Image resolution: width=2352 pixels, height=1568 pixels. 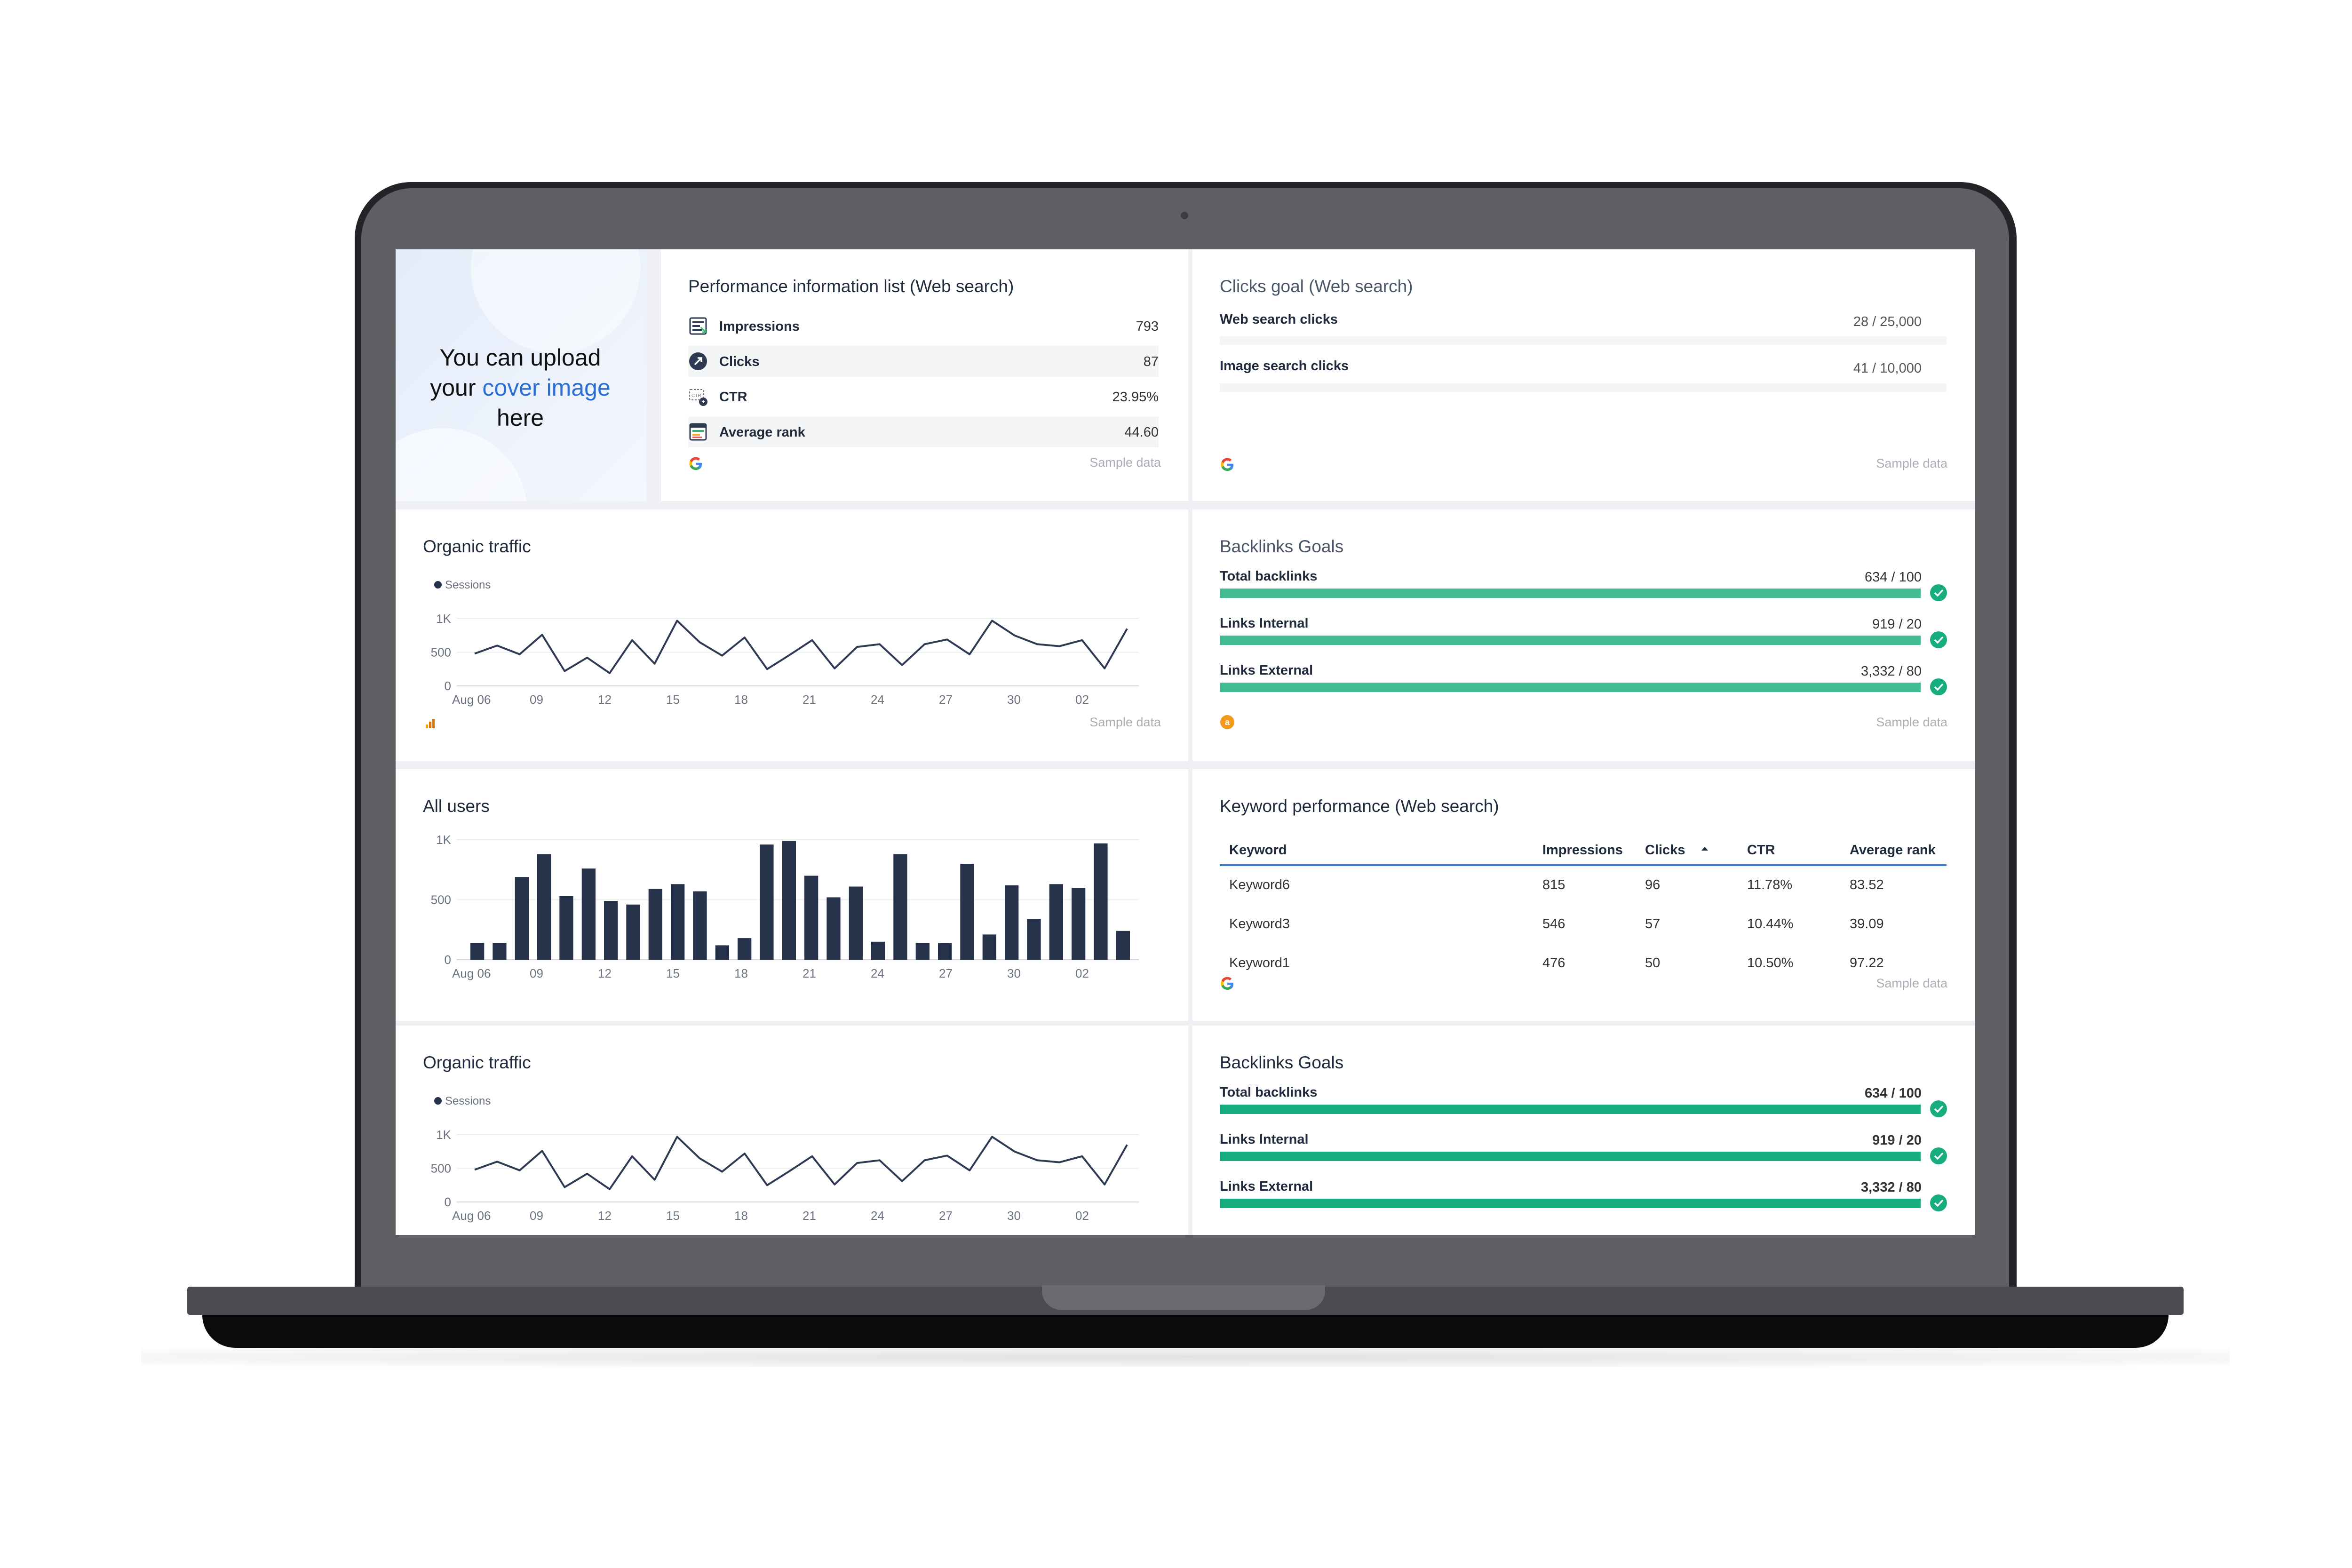 What do you see at coordinates (1911, 722) in the screenshot?
I see `sample-data-label: Sample data` at bounding box center [1911, 722].